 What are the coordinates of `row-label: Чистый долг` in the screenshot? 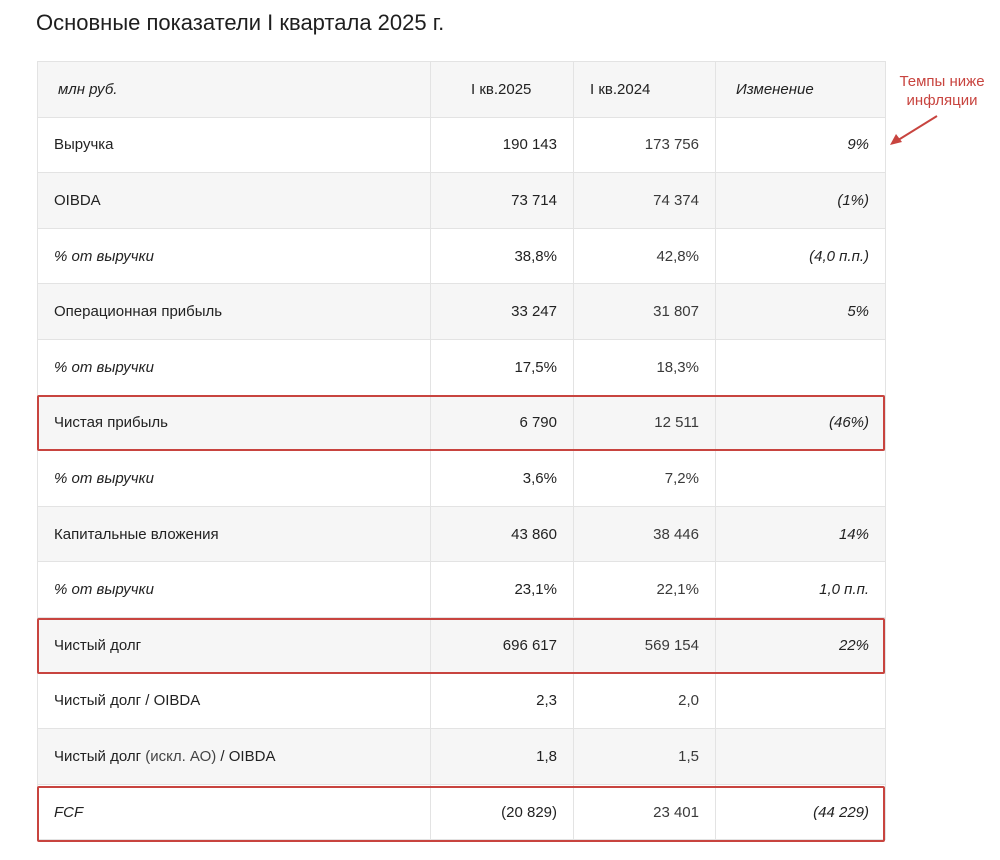 It's located at (234, 645).